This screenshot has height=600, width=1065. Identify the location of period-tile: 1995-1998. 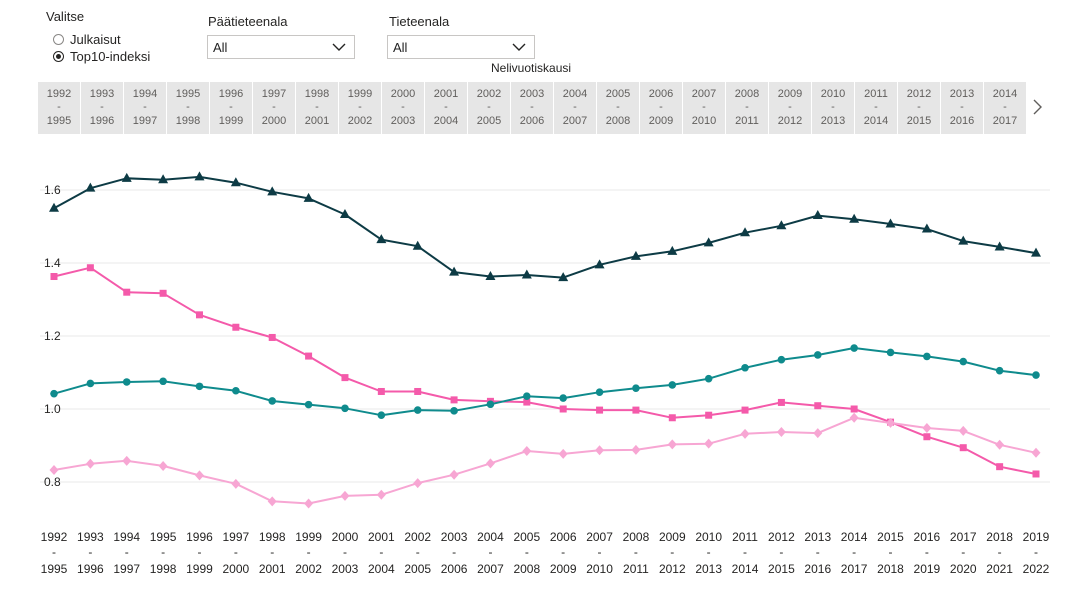
(188, 108).